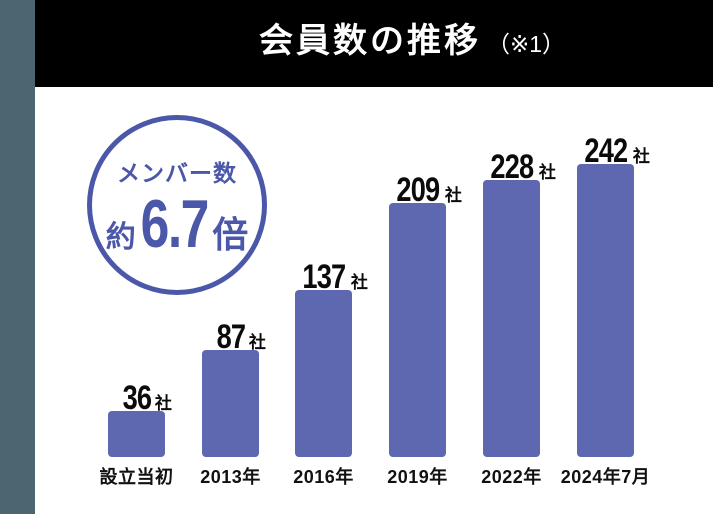 The height and width of the screenshot is (514, 713). I want to click on bar-value-label: 209 社, so click(429, 190).